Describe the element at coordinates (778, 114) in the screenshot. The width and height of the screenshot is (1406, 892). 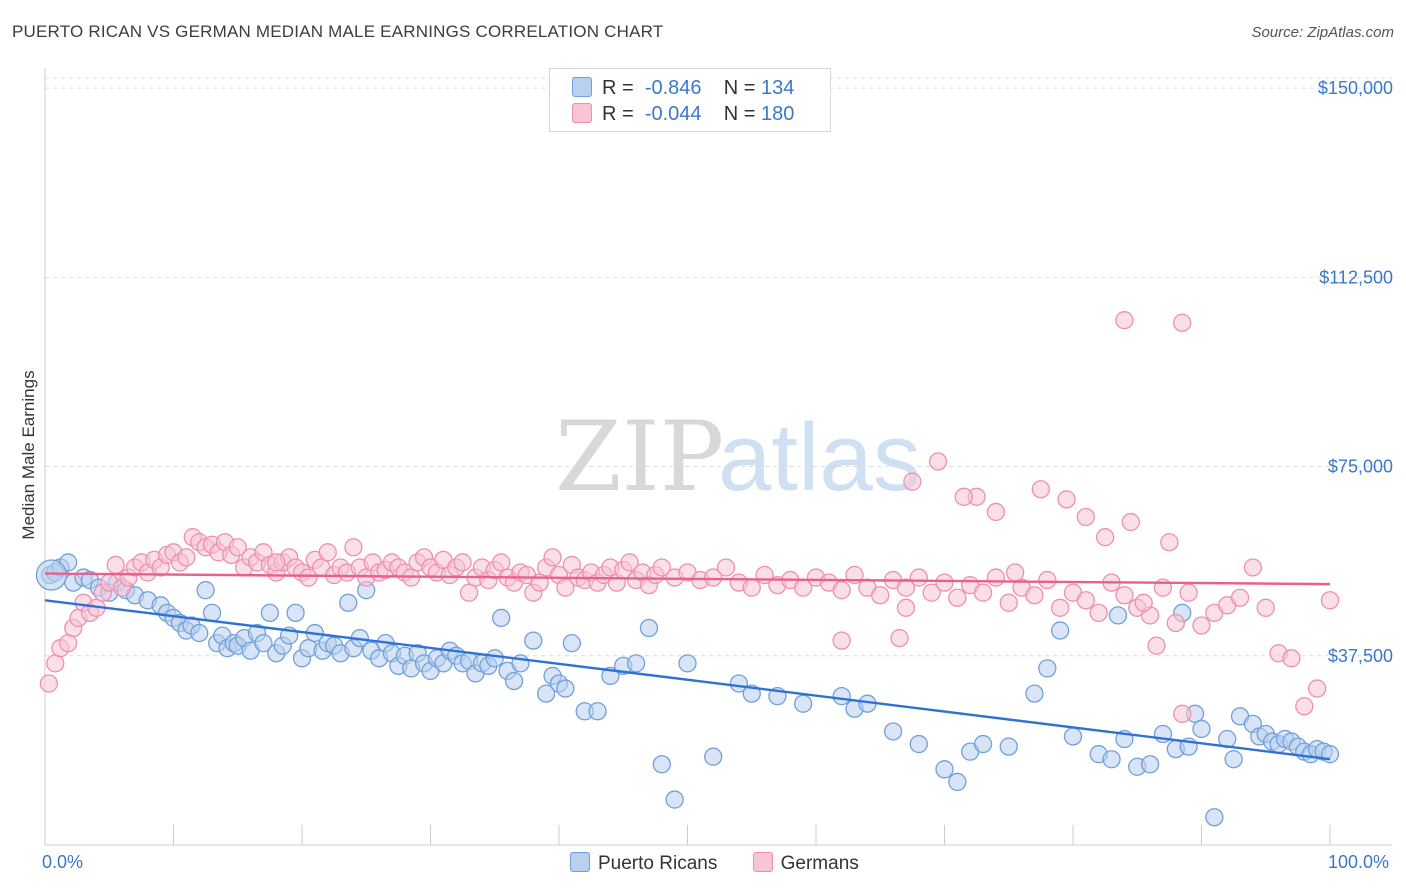
I see `legend-n-value: 180` at that location.